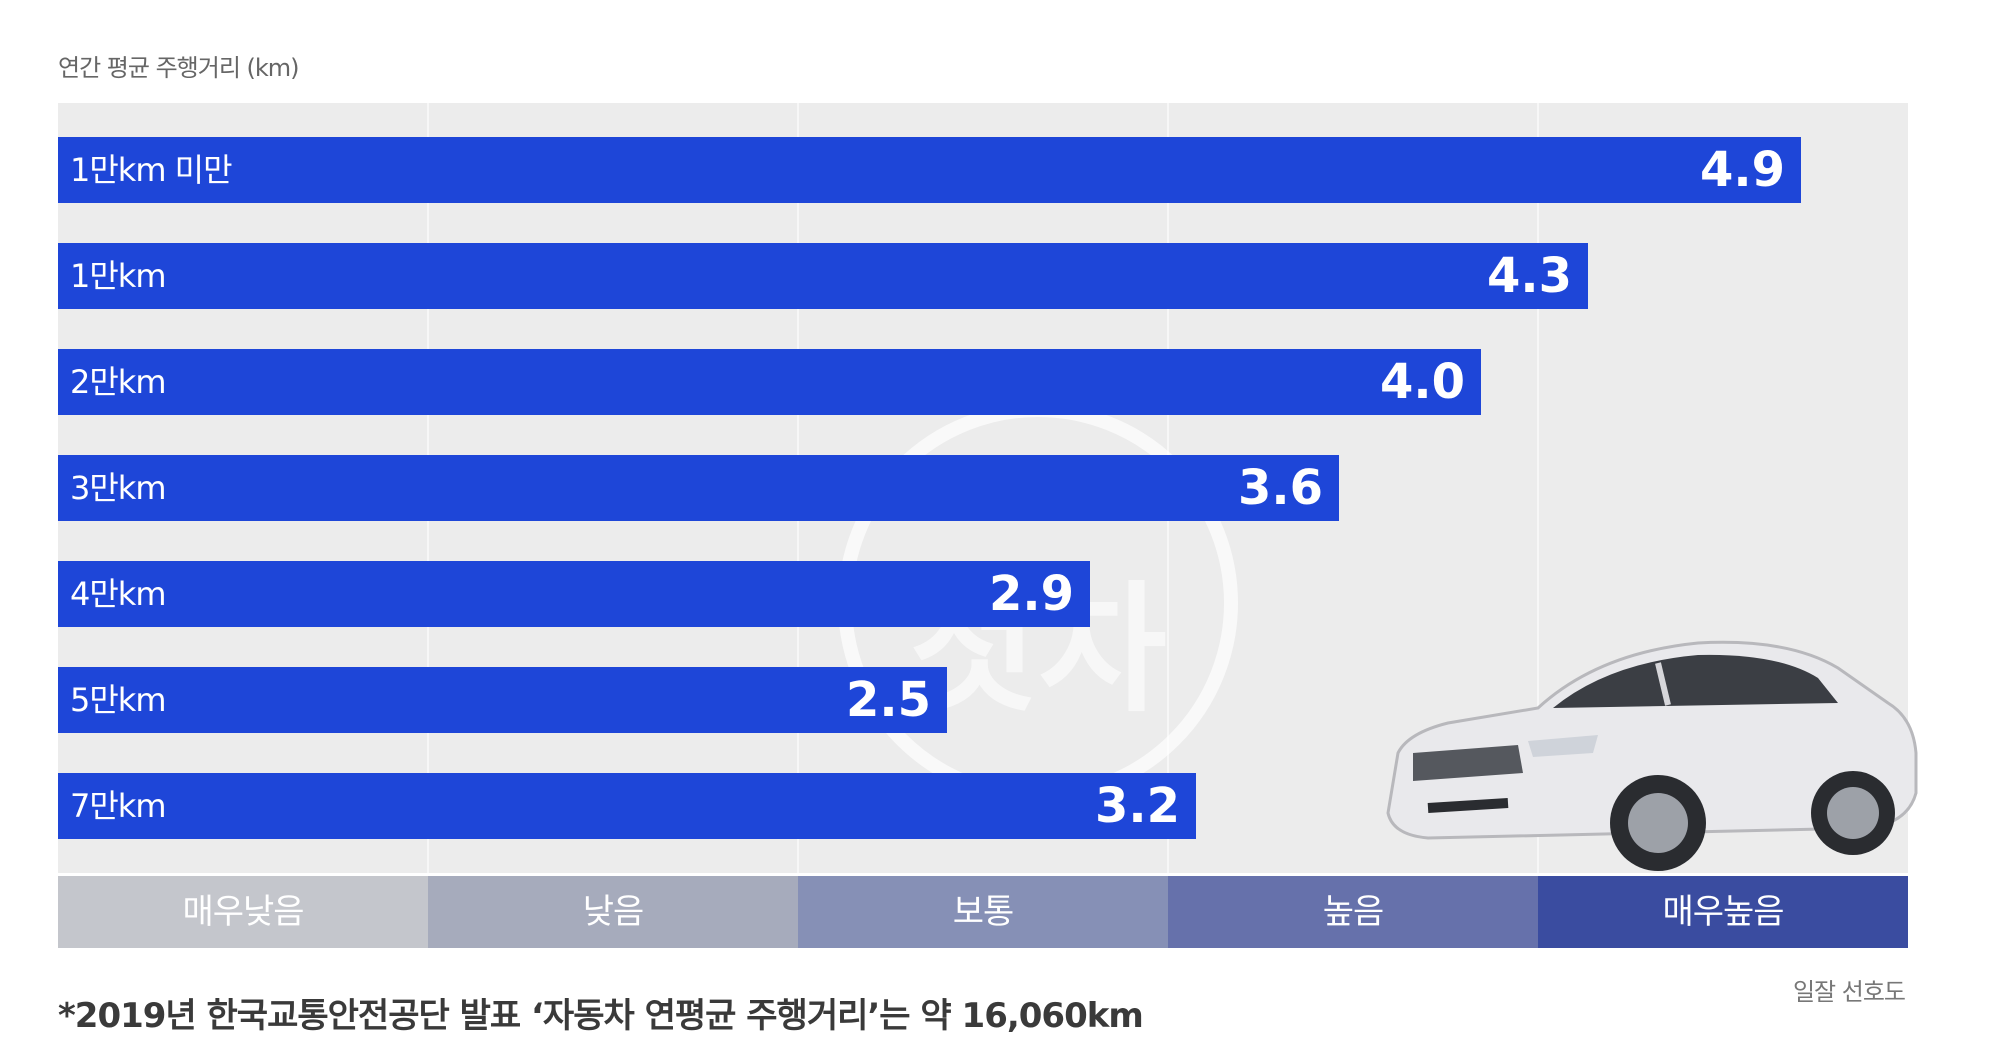 This screenshot has width=2000, height=1060. I want to click on data-label: 4.0, so click(1422, 382).